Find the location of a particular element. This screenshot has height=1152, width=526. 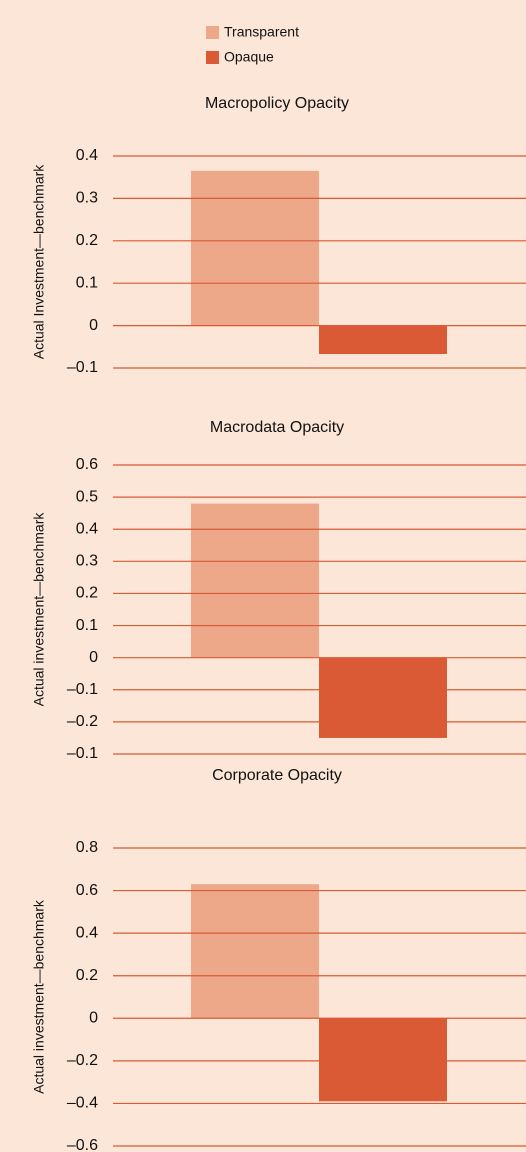

chart-title: Macrodata Opacity is located at coordinates (277, 427).